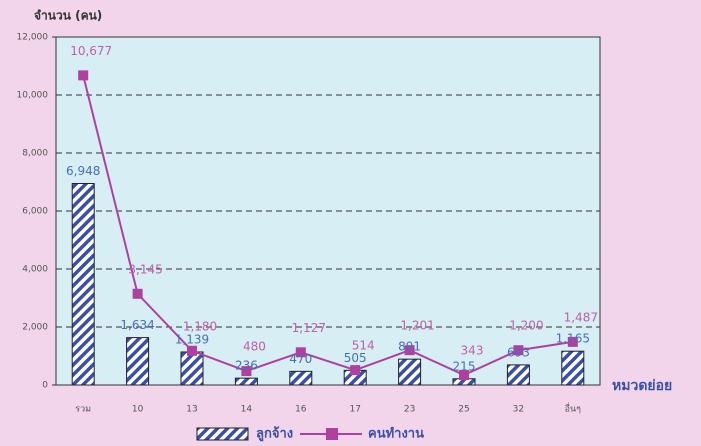  I want to click on line-value-label: 480, so click(254, 347).